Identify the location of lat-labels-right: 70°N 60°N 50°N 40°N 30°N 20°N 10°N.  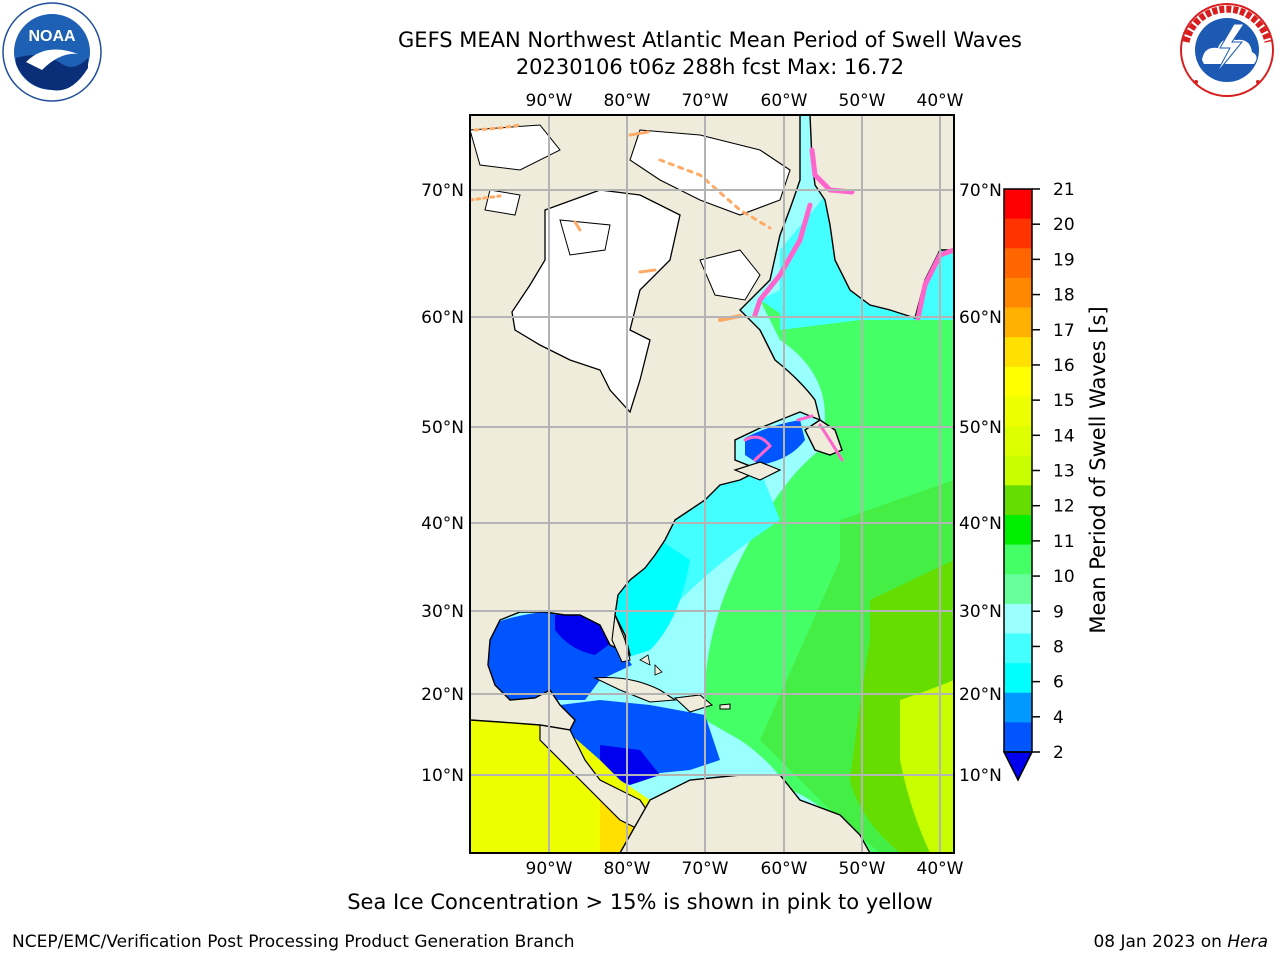
(980, 483).